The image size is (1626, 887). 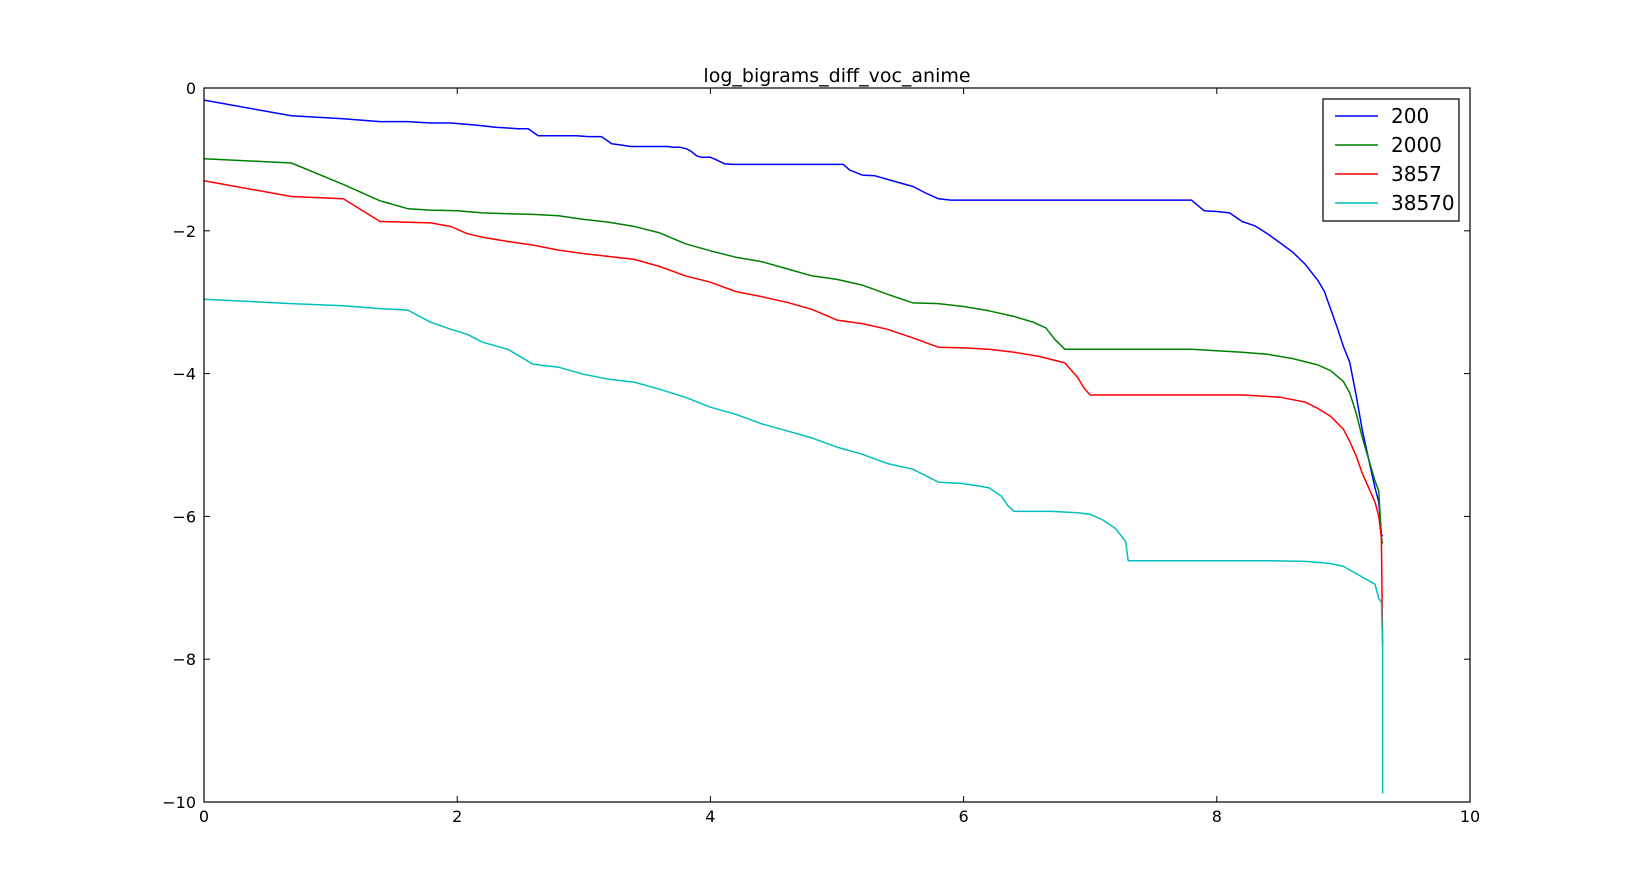 What do you see at coordinates (1410, 116) in the screenshot?
I see `legend-label-200: 200` at bounding box center [1410, 116].